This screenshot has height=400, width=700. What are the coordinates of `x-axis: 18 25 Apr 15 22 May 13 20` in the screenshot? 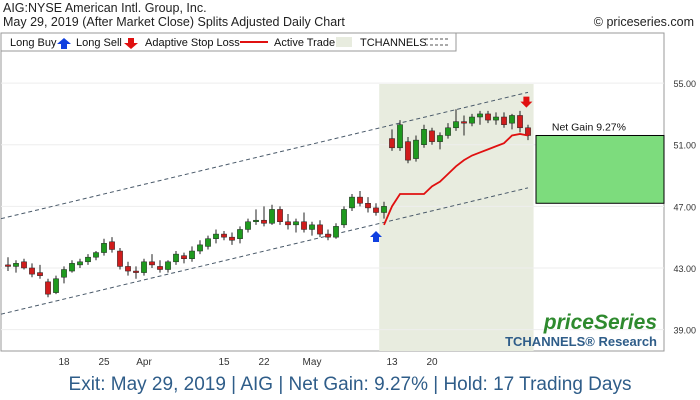 It's located at (248, 362).